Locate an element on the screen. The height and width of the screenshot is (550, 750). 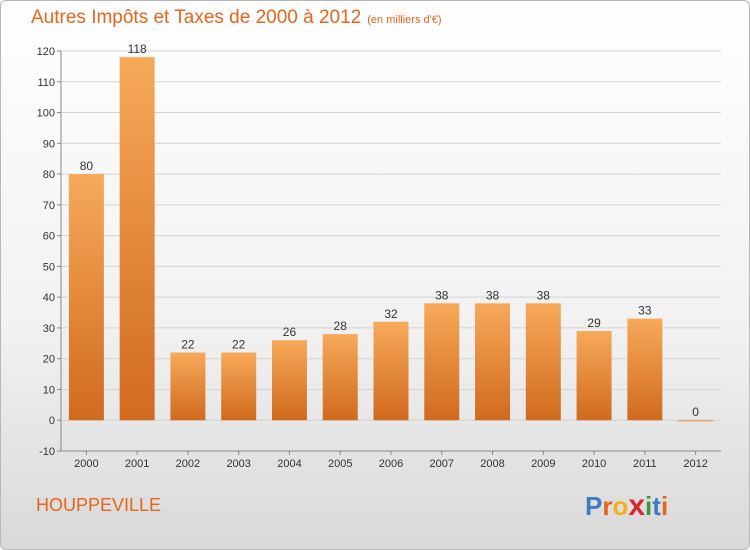
logo-letter: o is located at coordinates (620, 506).